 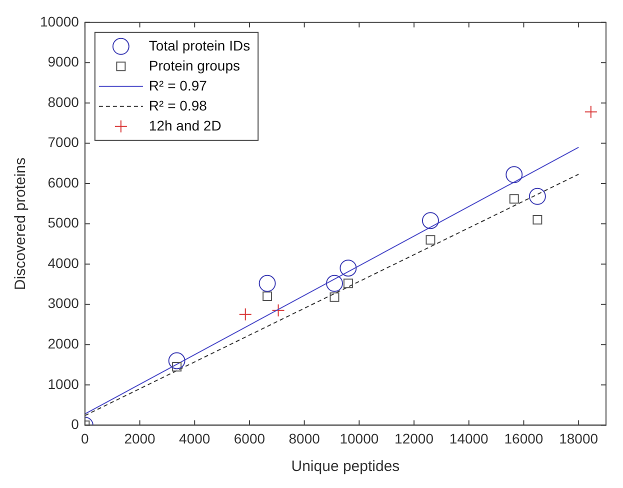 I want to click on legend-label: R² = 0.98, so click(x=178, y=105).